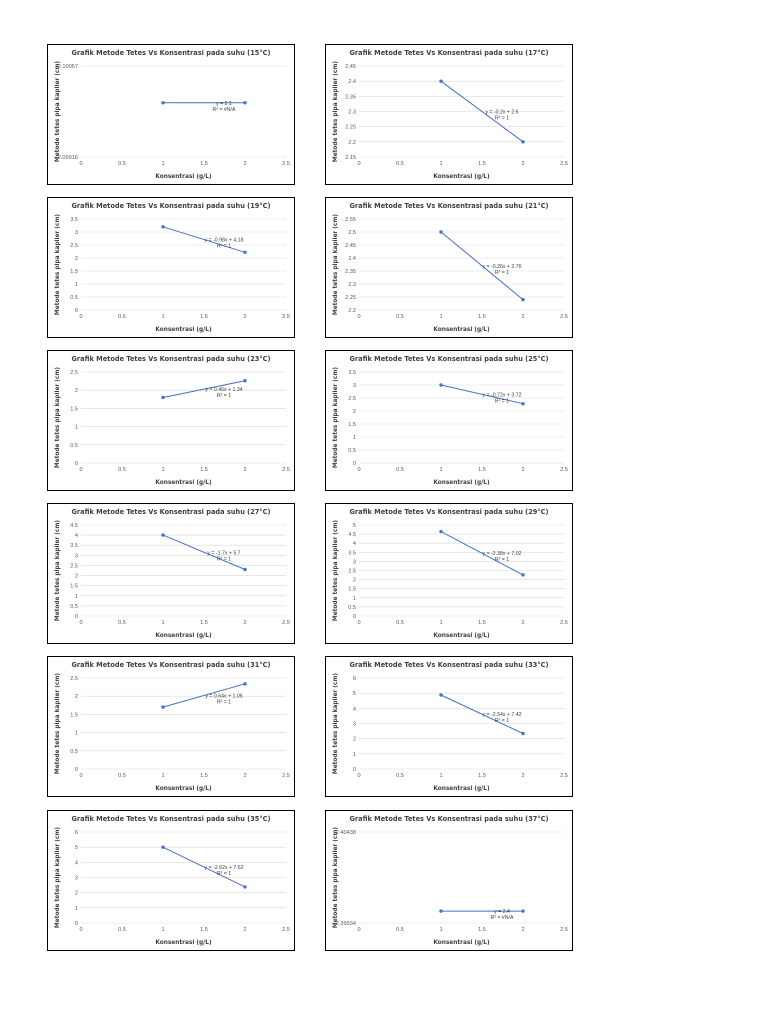 This screenshot has width=768, height=1024. I want to click on y-tick-label: 2.35, so click(350, 97).